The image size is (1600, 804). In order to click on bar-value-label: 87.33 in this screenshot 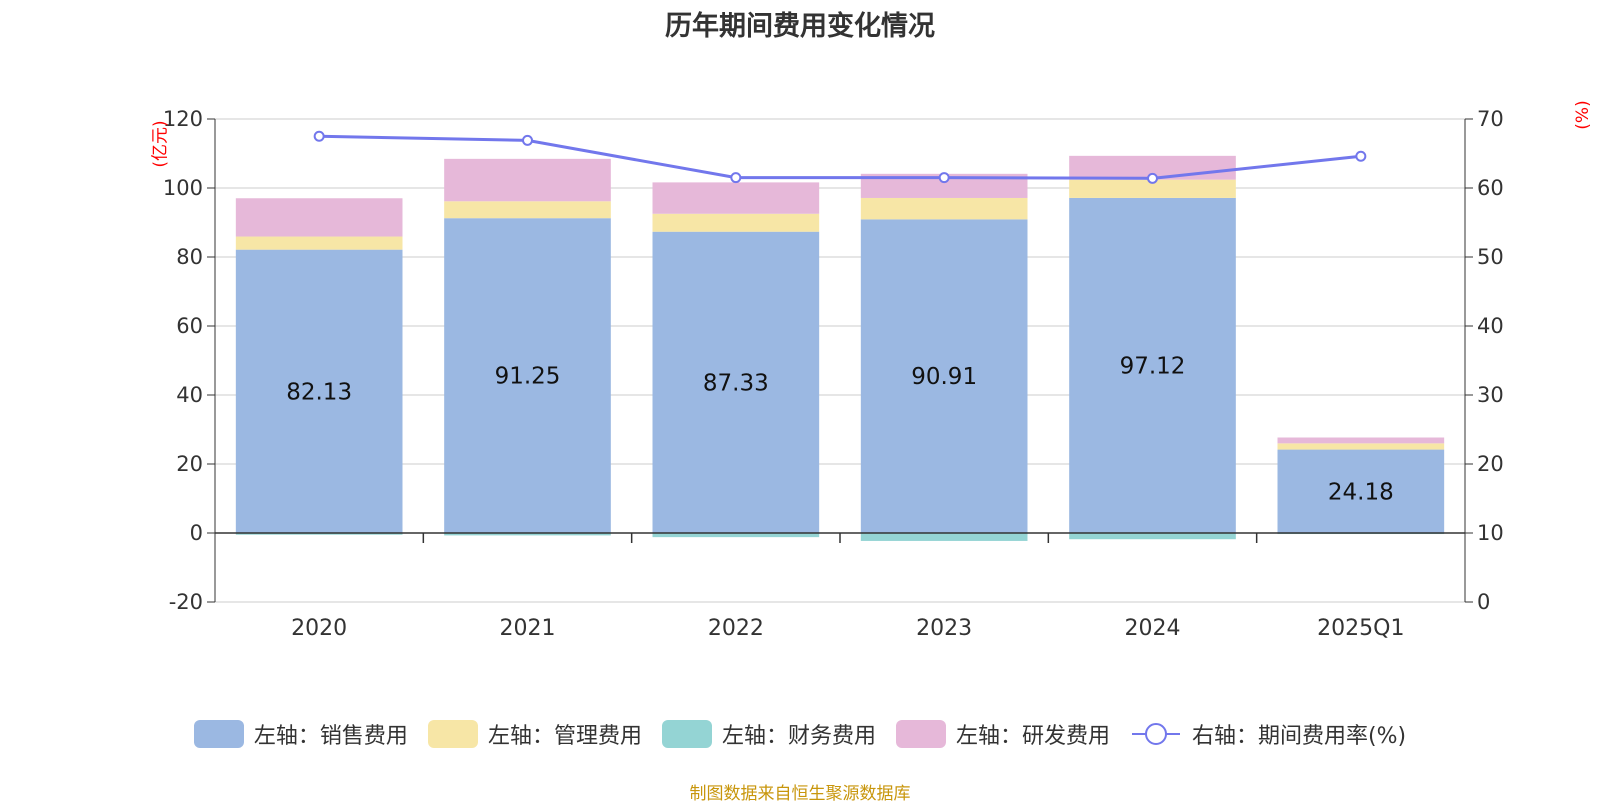, I will do `click(736, 383)`.